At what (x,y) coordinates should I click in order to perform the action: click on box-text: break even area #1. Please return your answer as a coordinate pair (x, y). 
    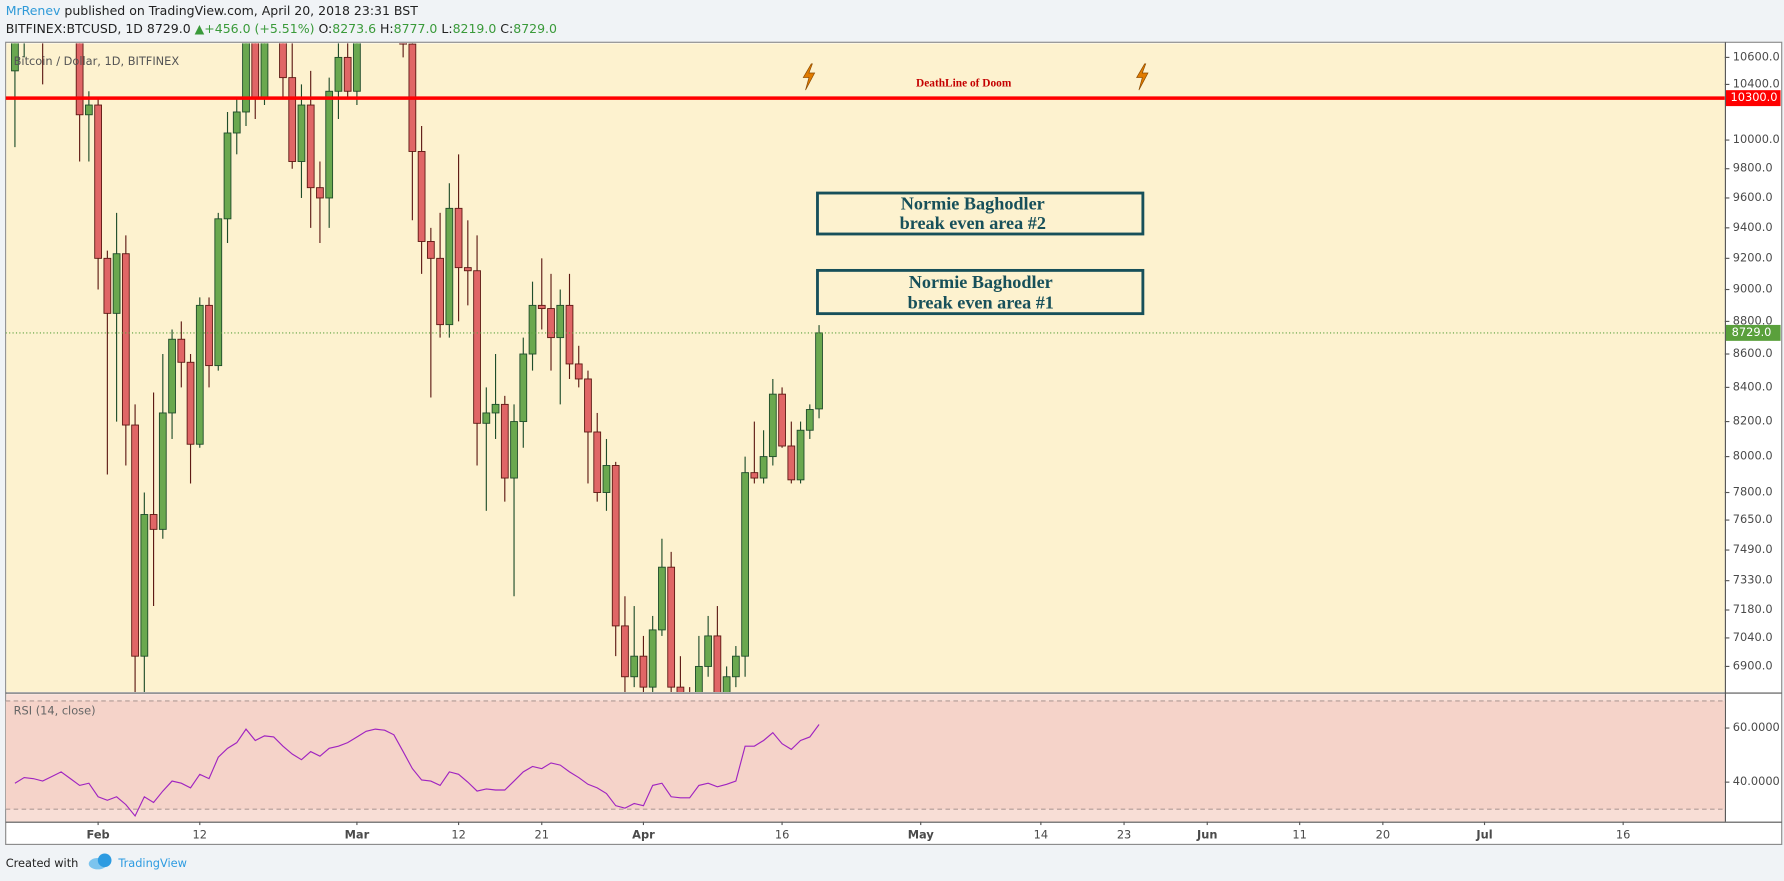
    Looking at the image, I should click on (981, 303).